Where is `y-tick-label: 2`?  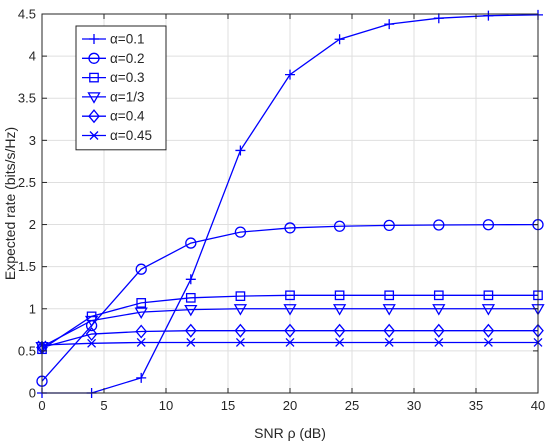 y-tick-label: 2 is located at coordinates (32, 224).